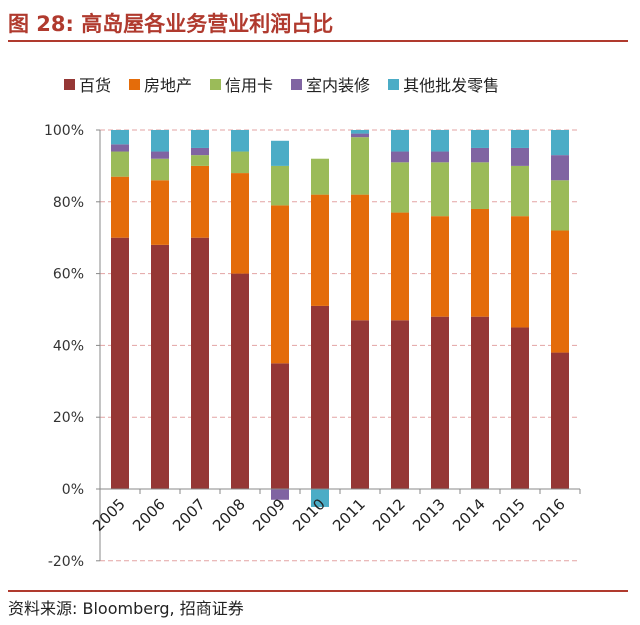  What do you see at coordinates (66, 562) in the screenshot?
I see `y-tick-label: -20%` at bounding box center [66, 562].